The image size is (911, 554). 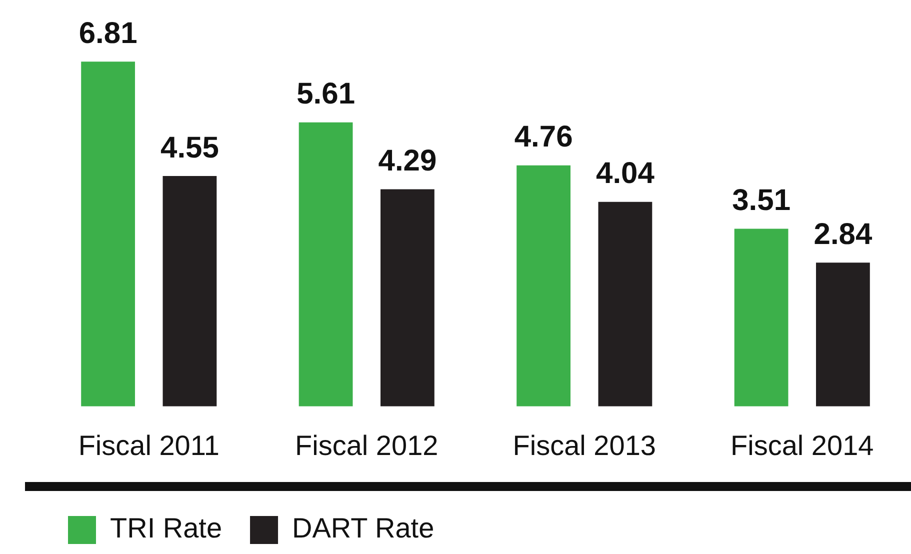 What do you see at coordinates (761, 200) in the screenshot?
I see `data-label: 3.51` at bounding box center [761, 200].